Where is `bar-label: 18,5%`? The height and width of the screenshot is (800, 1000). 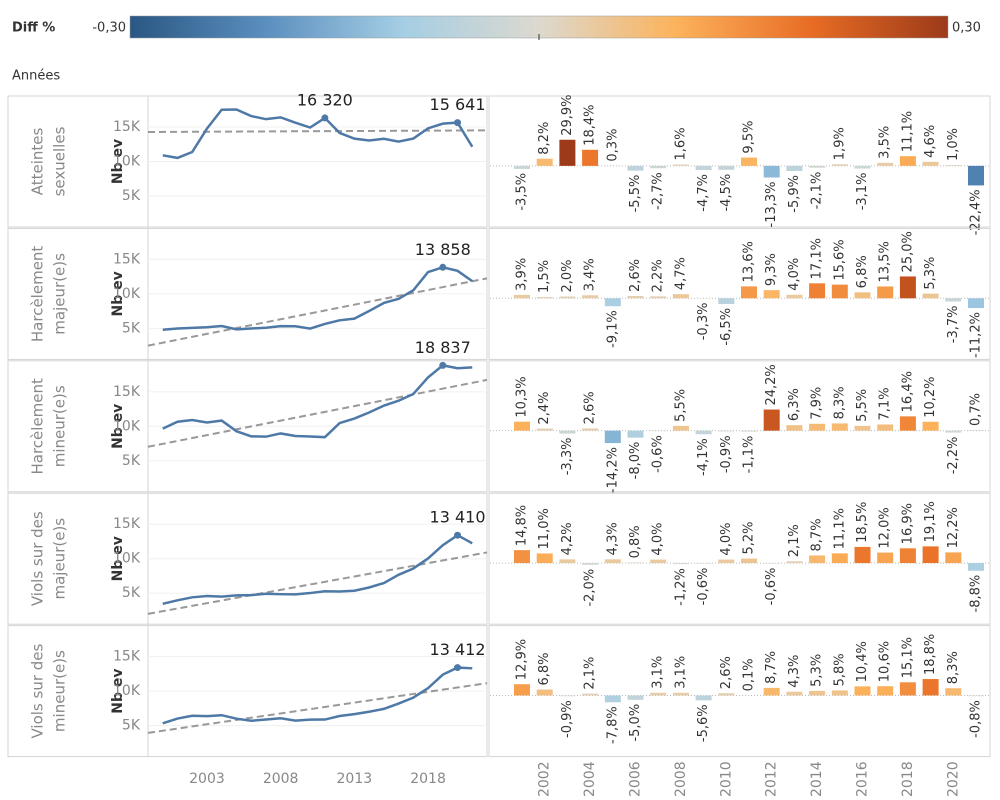
bar-label: 18,5% is located at coordinates (862, 522).